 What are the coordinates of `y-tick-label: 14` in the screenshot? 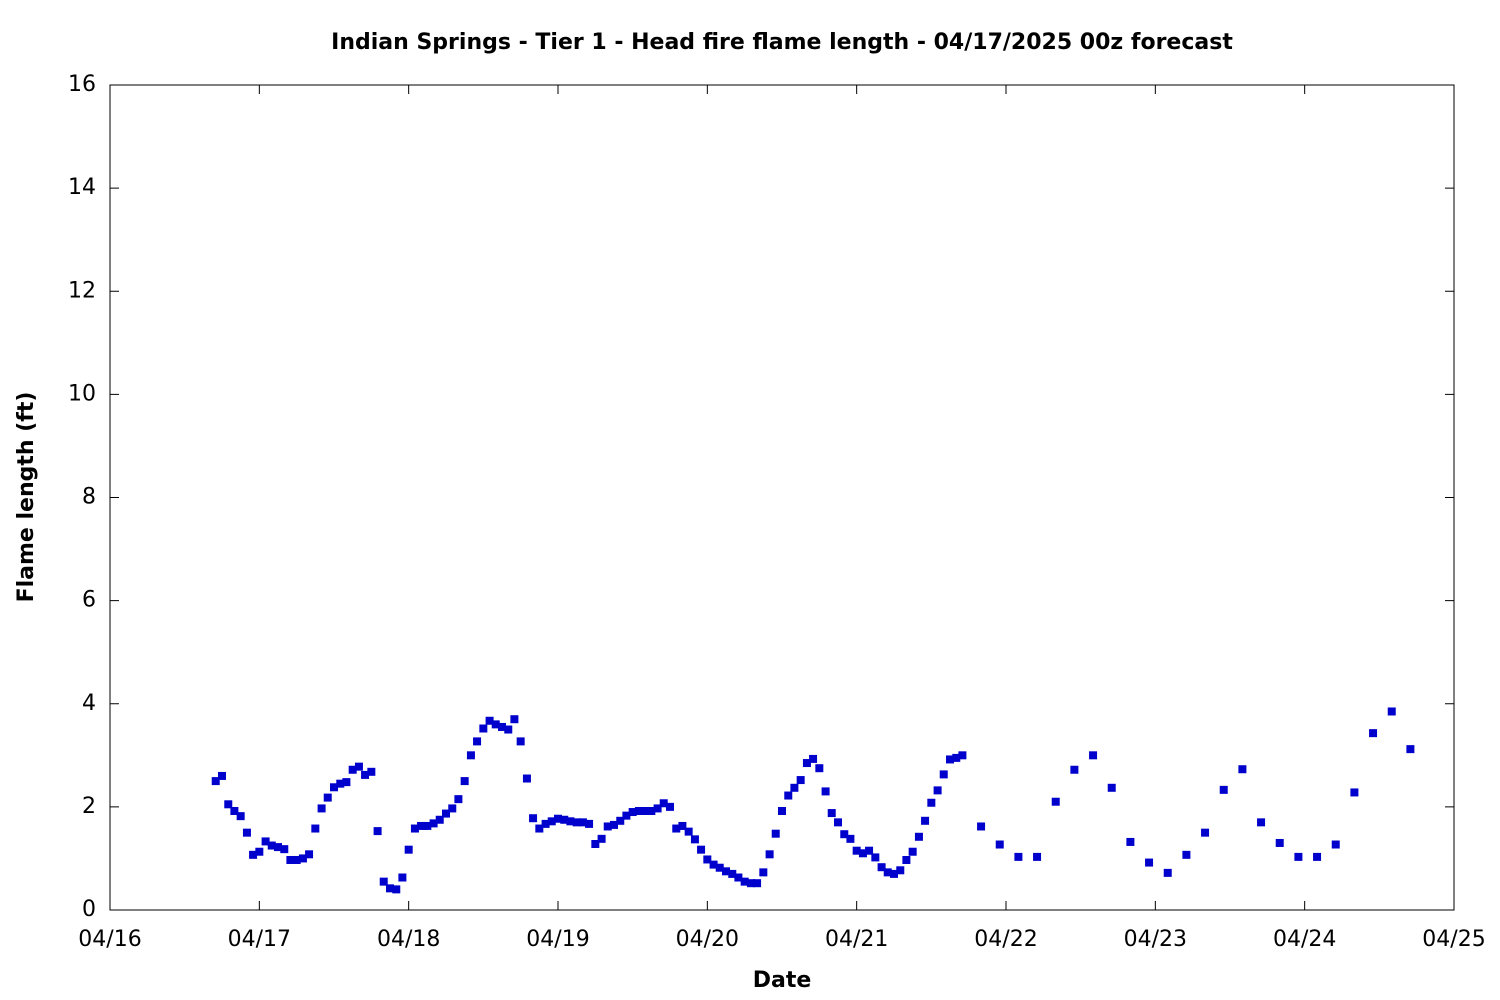 It's located at (82, 187).